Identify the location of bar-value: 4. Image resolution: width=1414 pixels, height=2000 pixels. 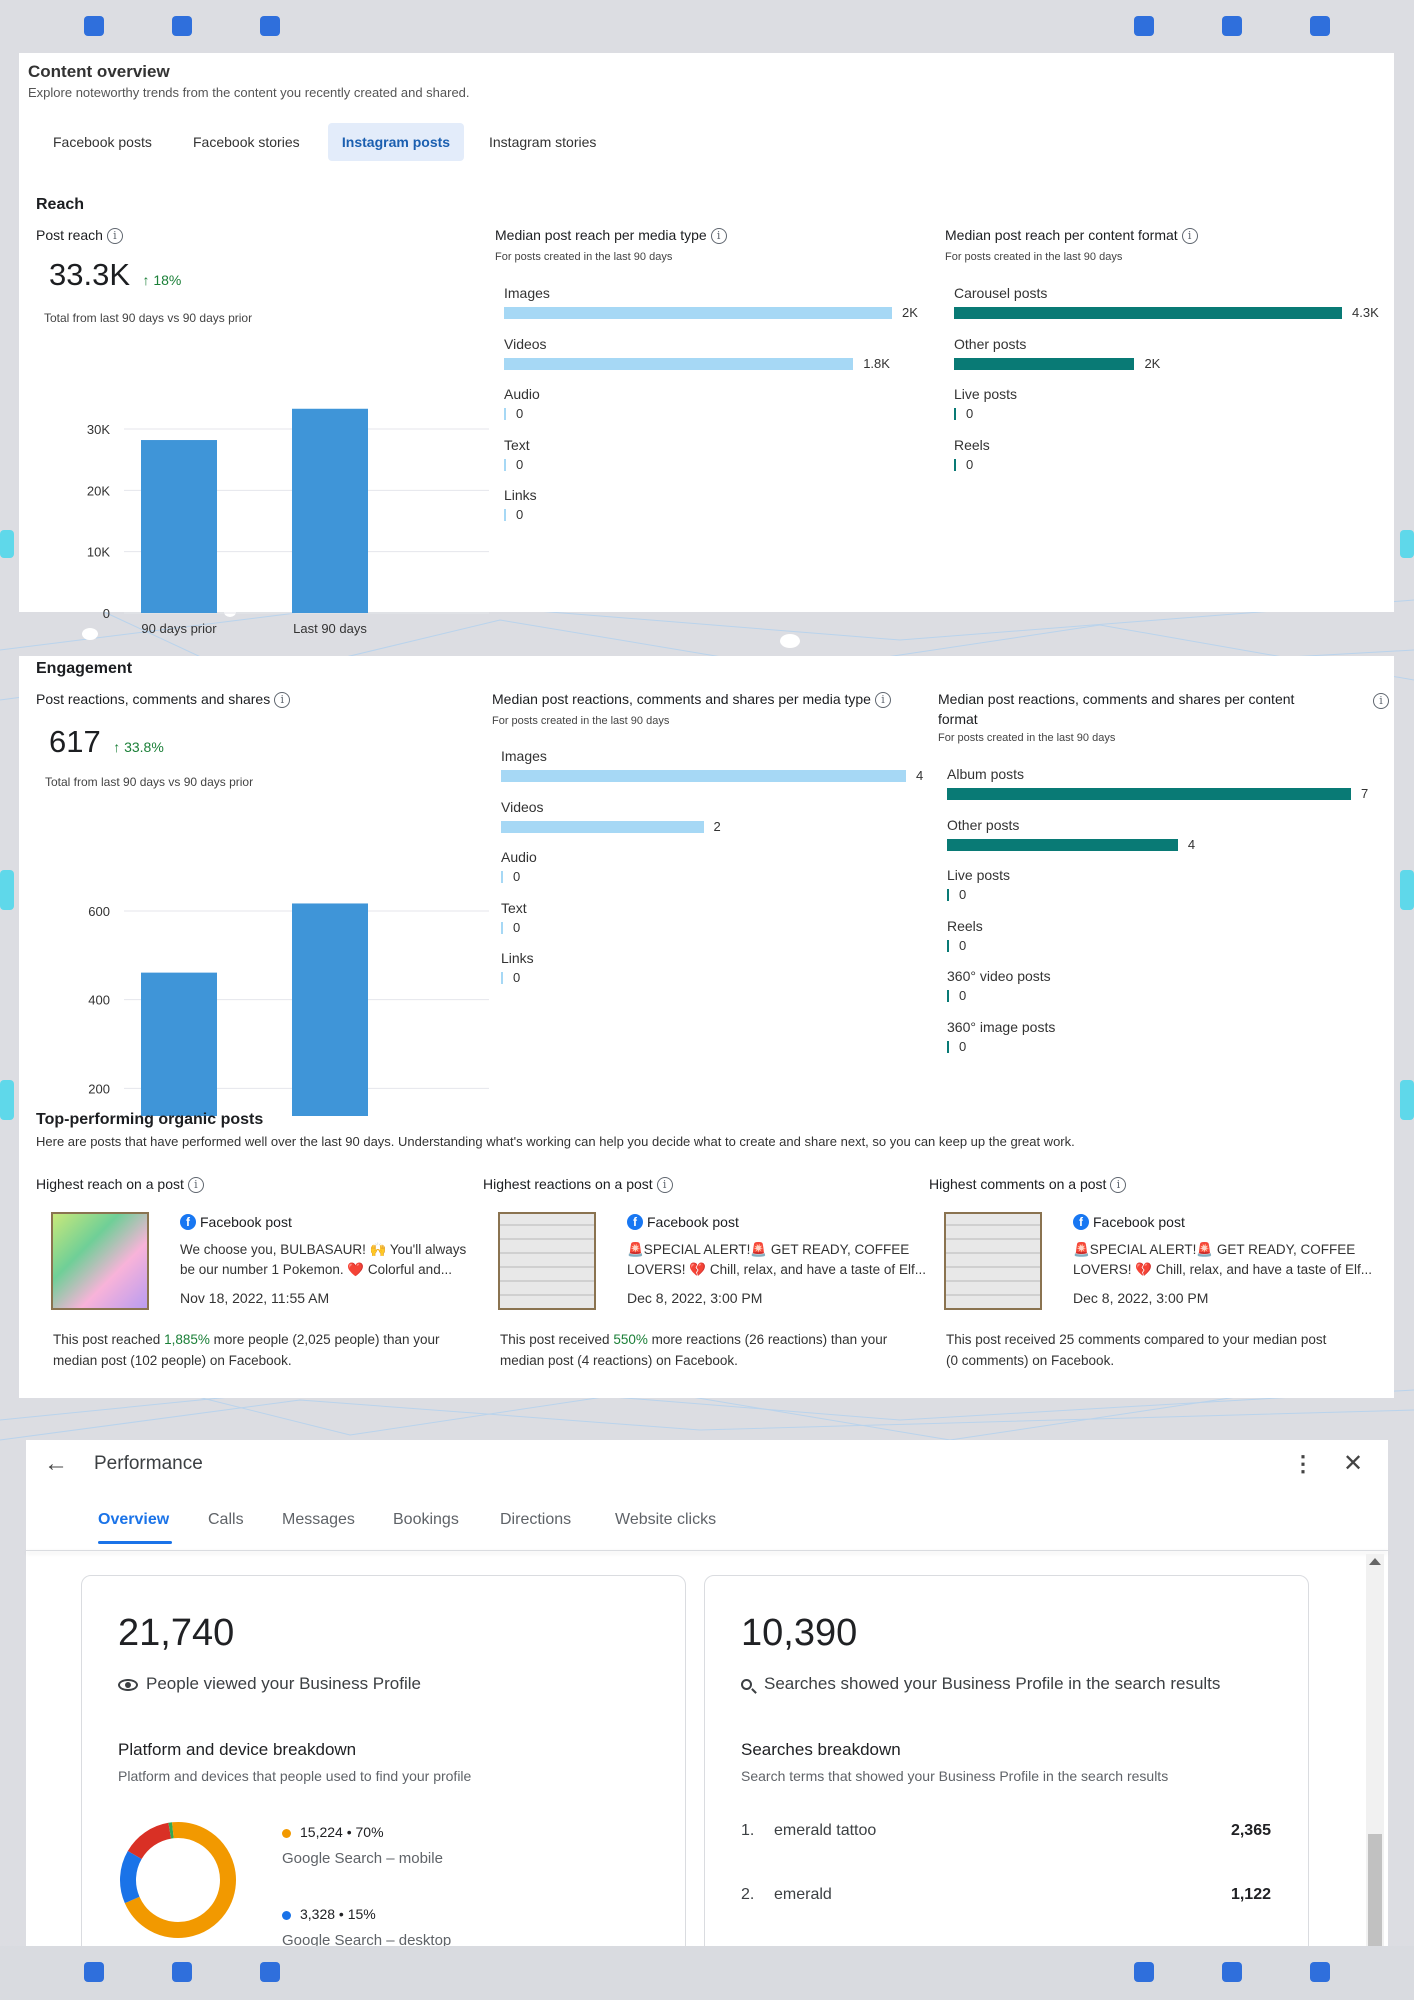
(1191, 844).